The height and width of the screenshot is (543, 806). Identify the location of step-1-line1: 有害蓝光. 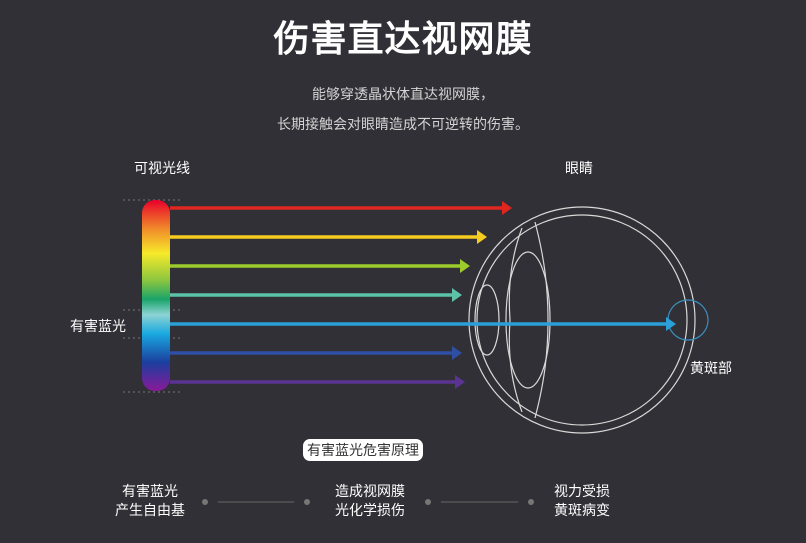
(150, 492).